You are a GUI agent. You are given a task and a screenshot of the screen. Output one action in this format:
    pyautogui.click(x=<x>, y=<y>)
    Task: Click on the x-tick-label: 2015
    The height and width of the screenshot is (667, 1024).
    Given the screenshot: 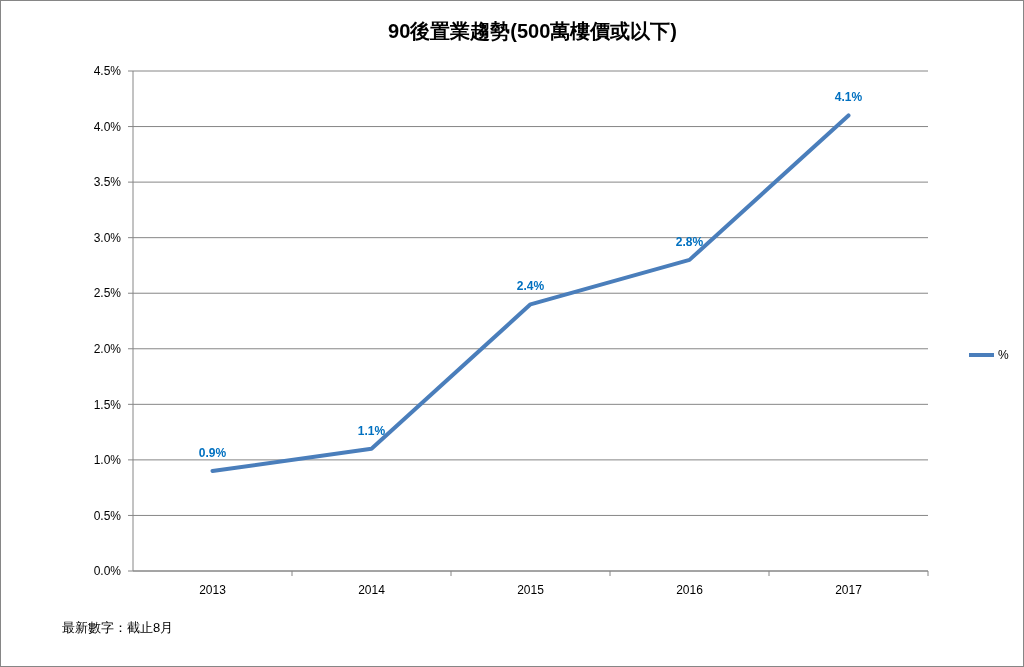 What is the action you would take?
    pyautogui.click(x=531, y=590)
    